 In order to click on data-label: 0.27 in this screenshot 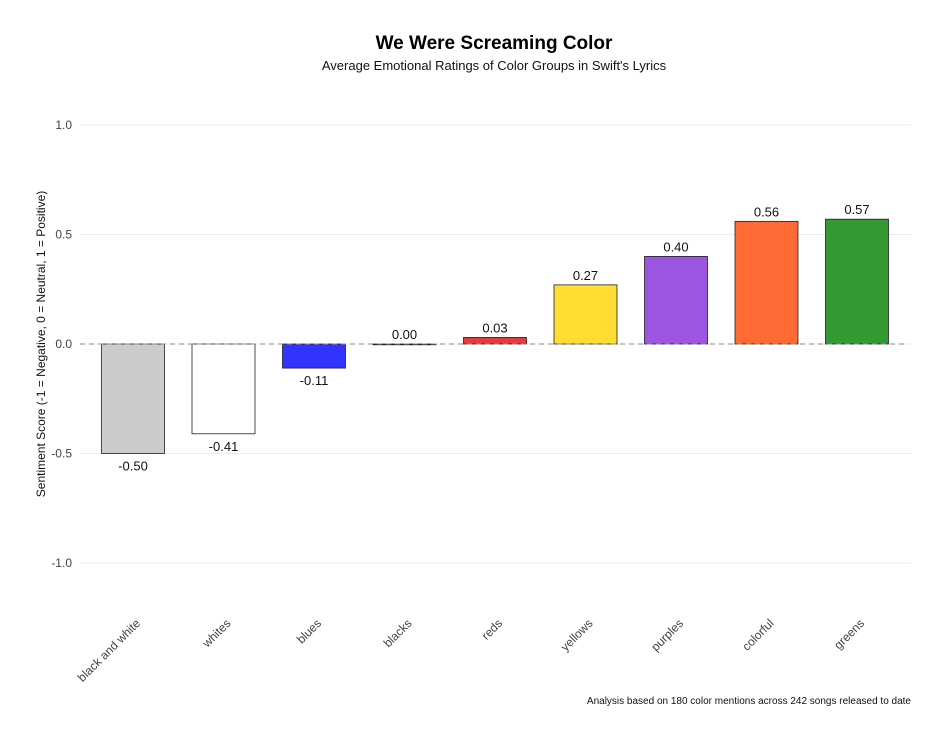, I will do `click(585, 275)`.